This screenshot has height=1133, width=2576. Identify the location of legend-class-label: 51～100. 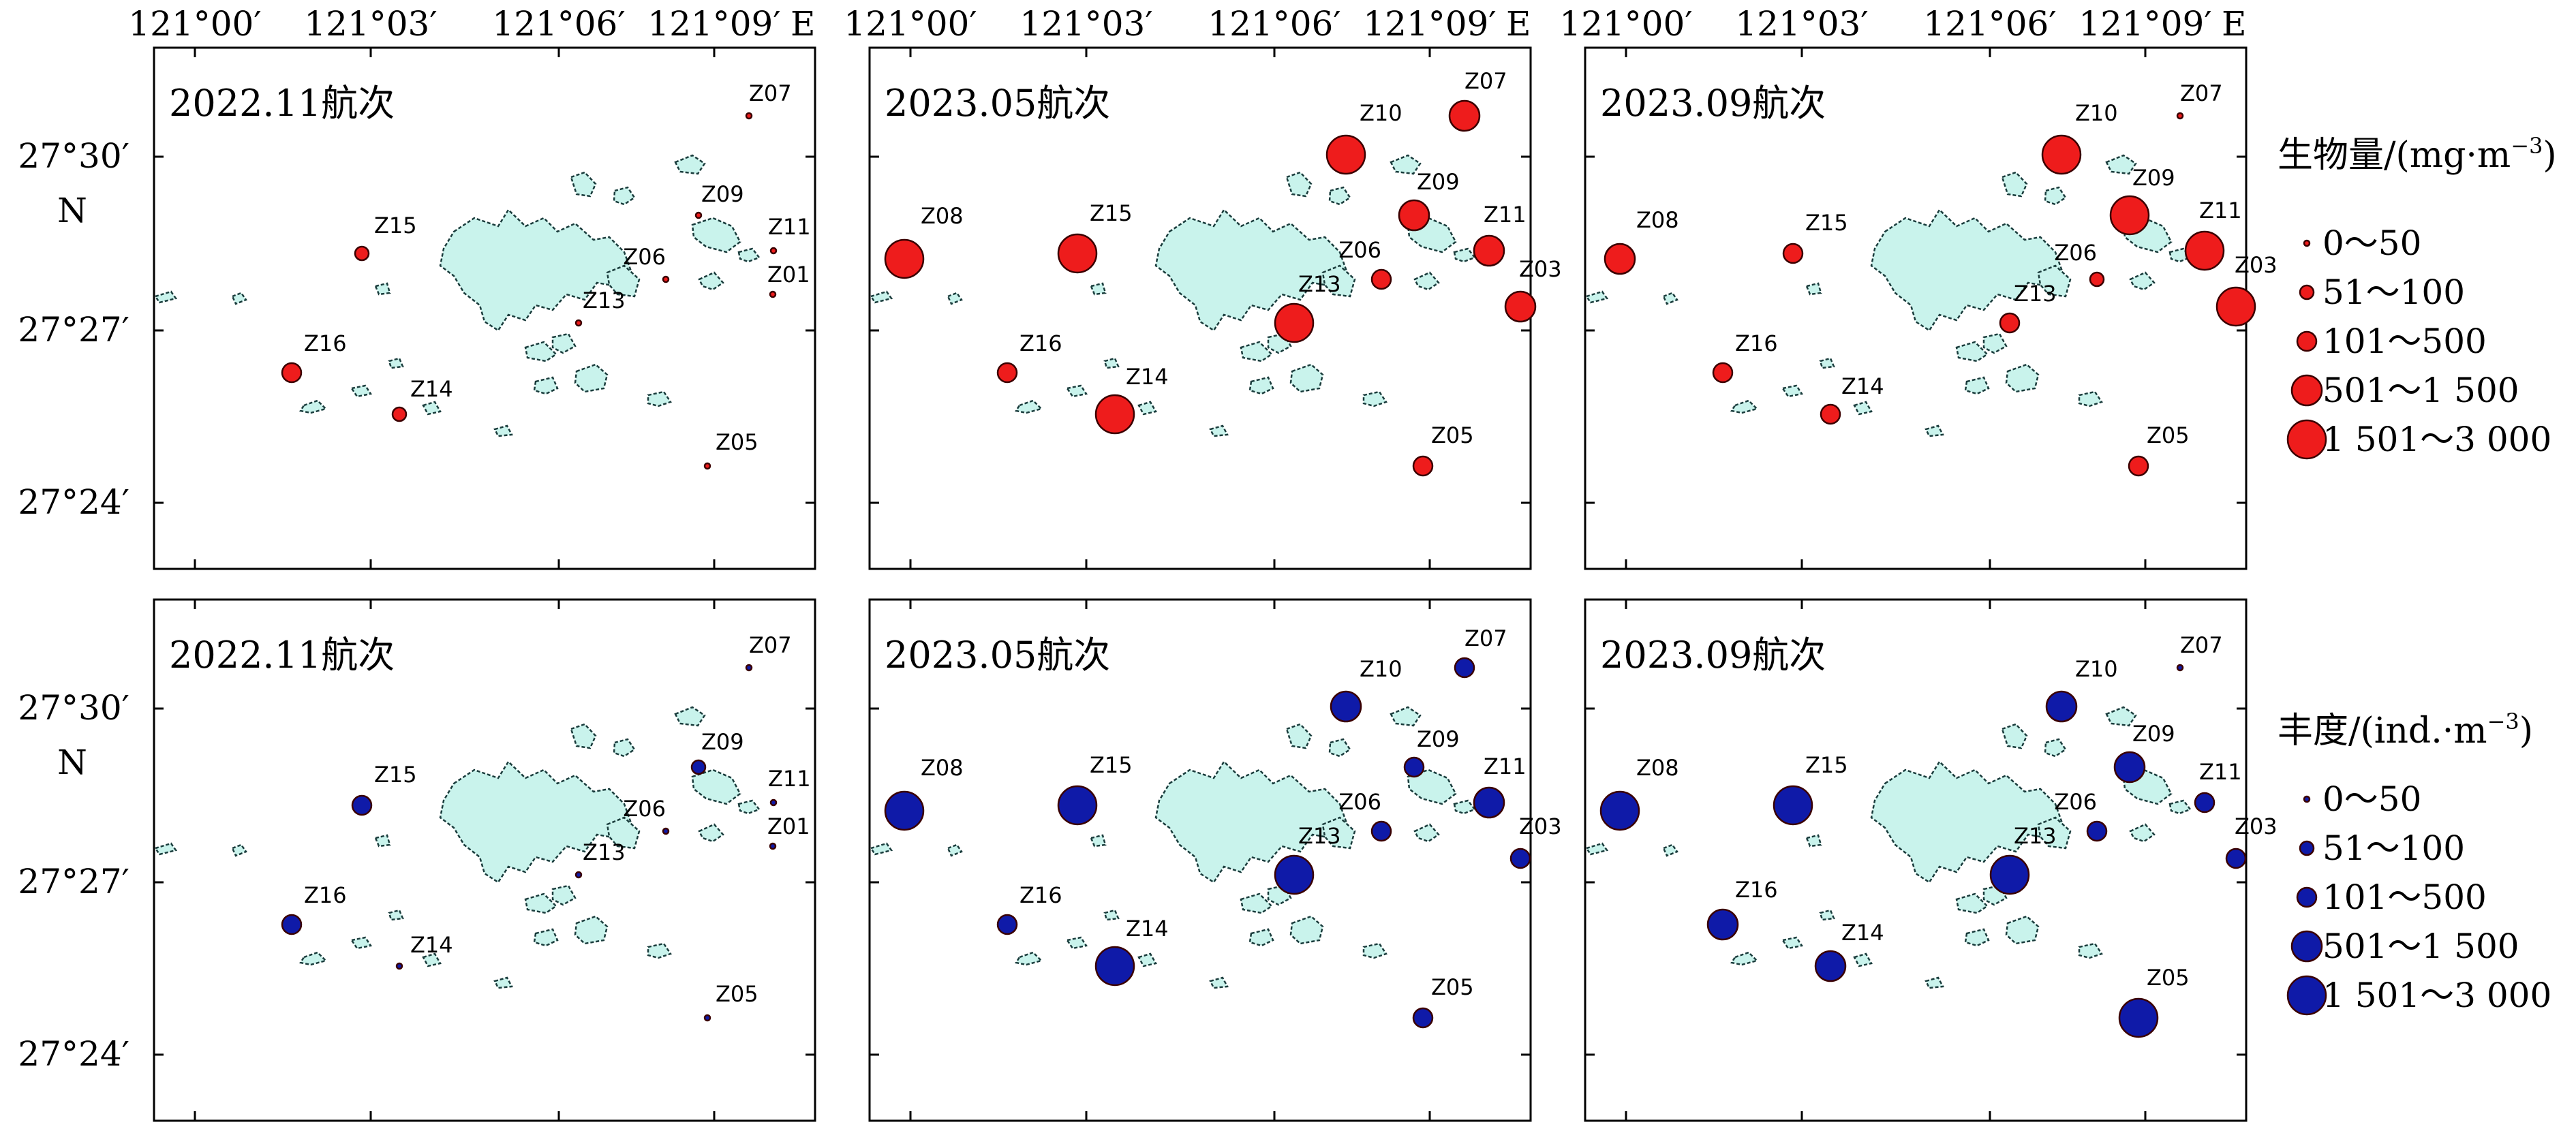
(2393, 848).